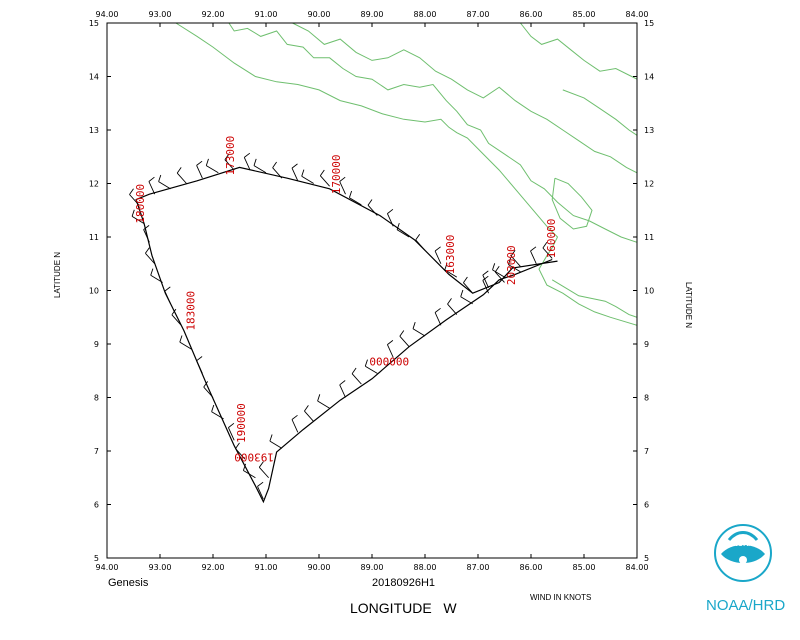 Image resolution: width=800 pixels, height=640 pixels. What do you see at coordinates (94, 77) in the screenshot?
I see `lat-tick-label-left: 14` at bounding box center [94, 77].